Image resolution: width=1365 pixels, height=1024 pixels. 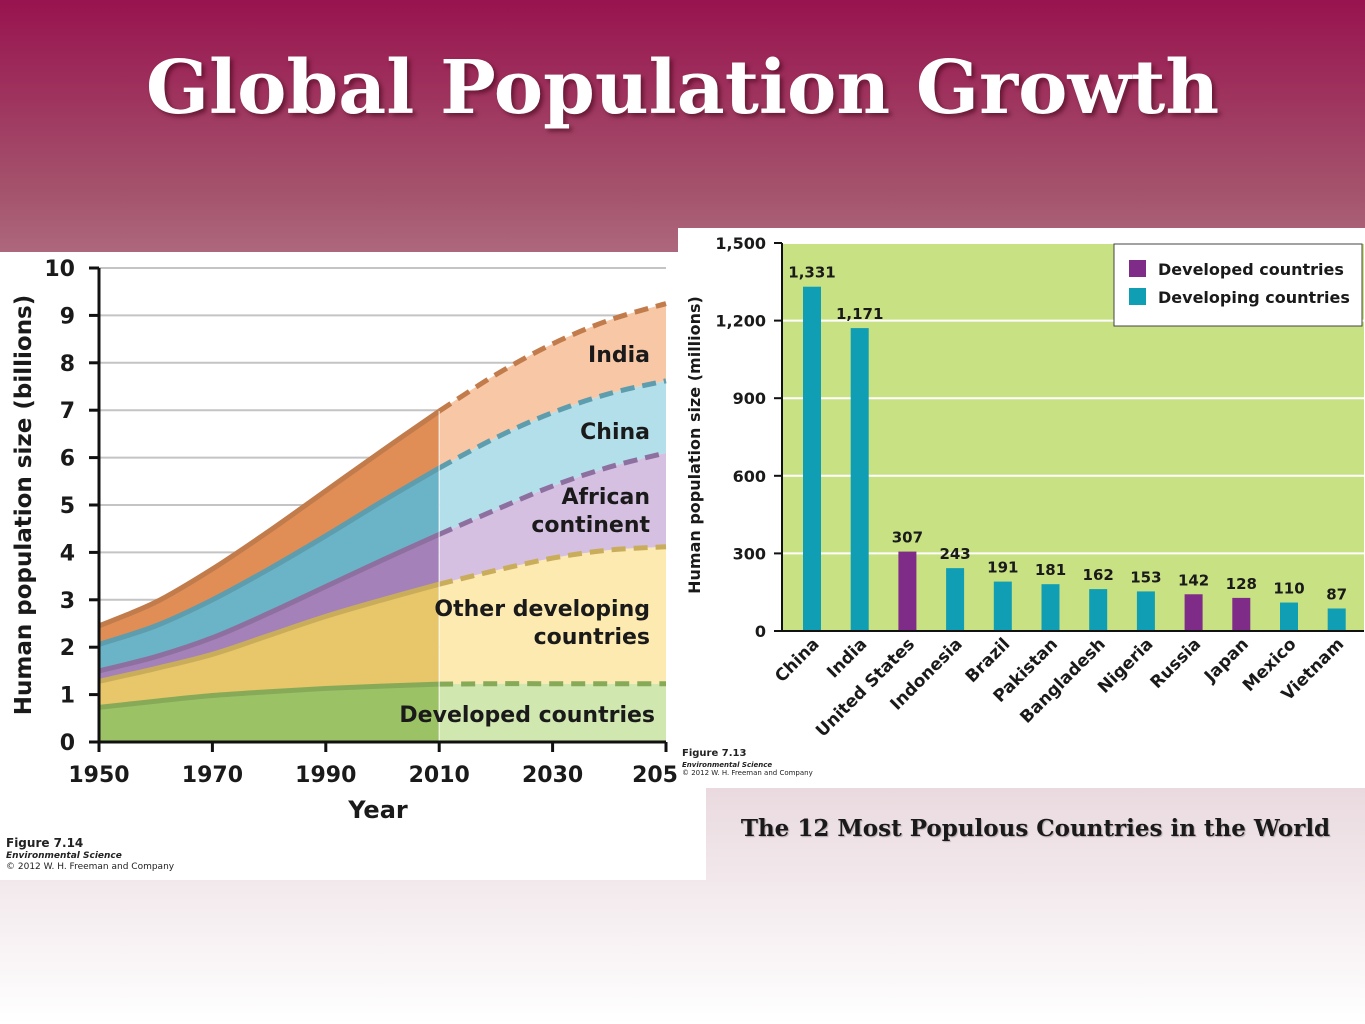 What do you see at coordinates (1002, 606) in the screenshot?
I see `bar-brazil` at bounding box center [1002, 606].